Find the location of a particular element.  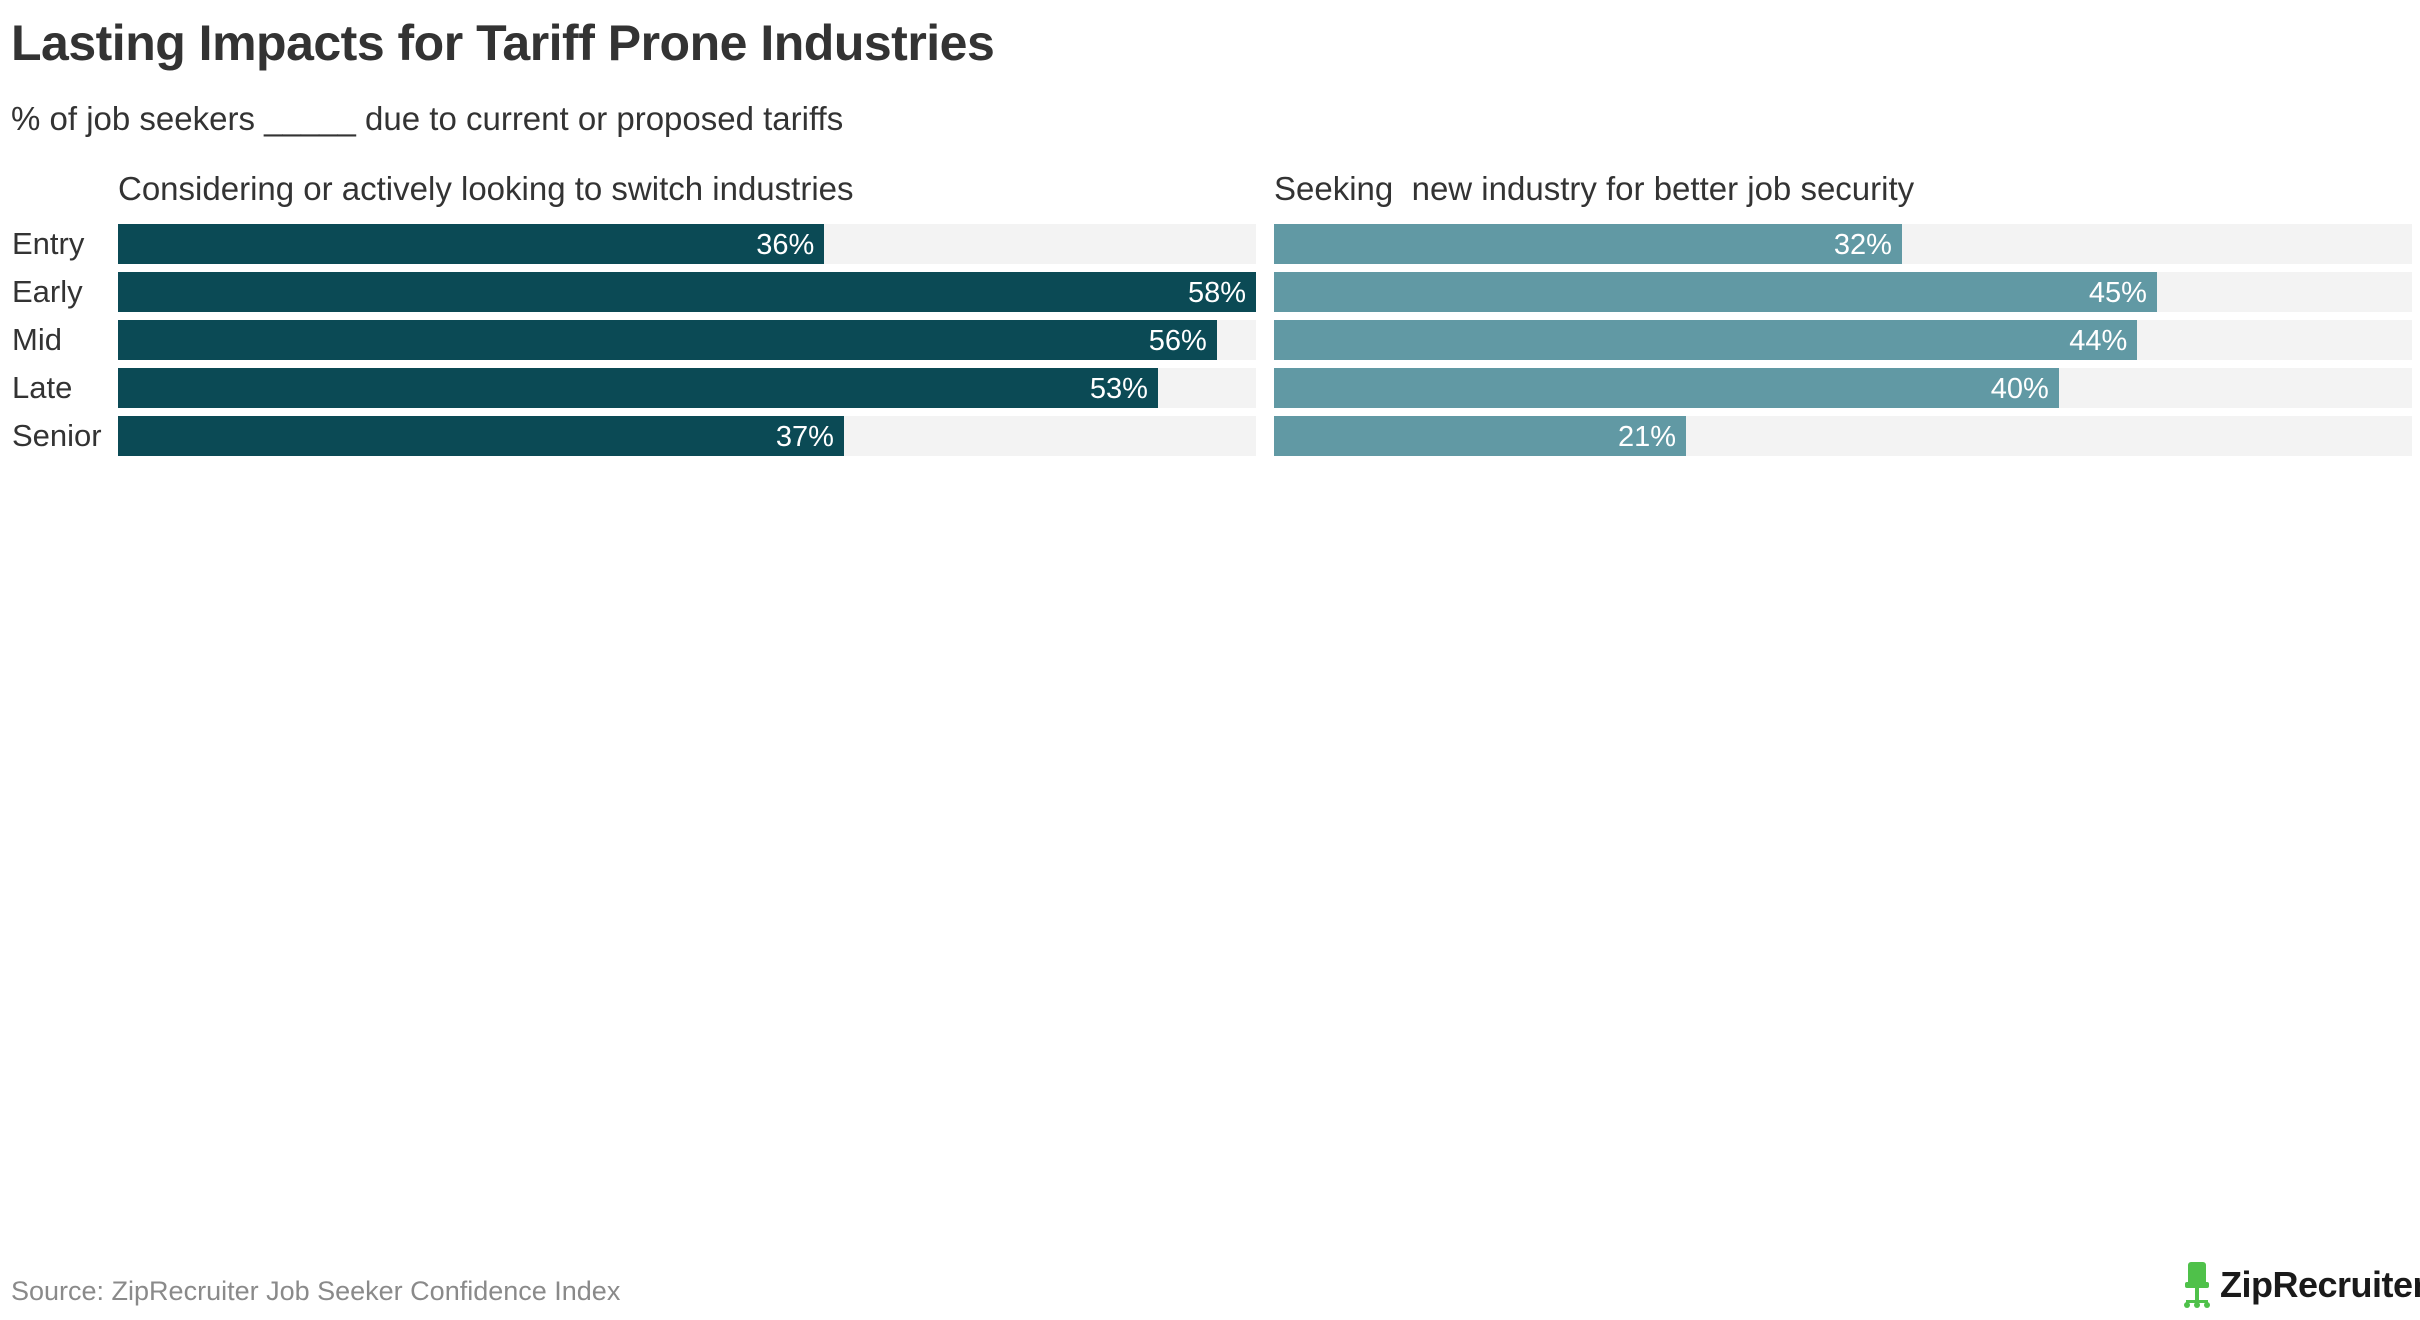

category-label: Senior is located at coordinates (57, 435).